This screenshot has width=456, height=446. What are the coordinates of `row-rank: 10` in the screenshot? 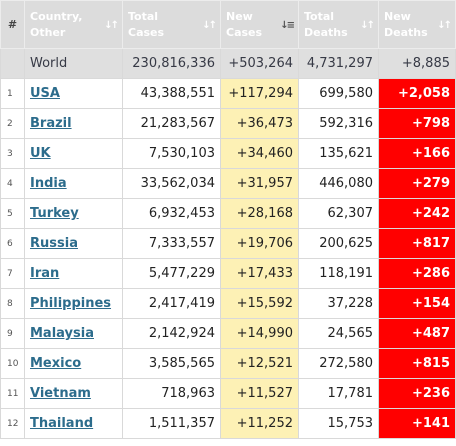 It's located at (12, 363).